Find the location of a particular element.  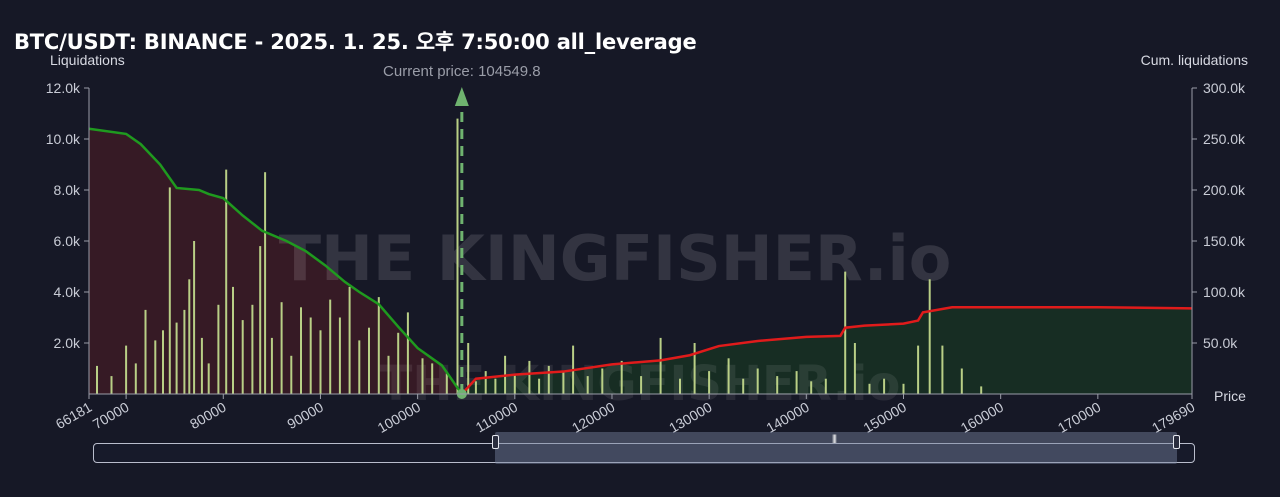

x-tick-label: 170000 is located at coordinates (1079, 417).